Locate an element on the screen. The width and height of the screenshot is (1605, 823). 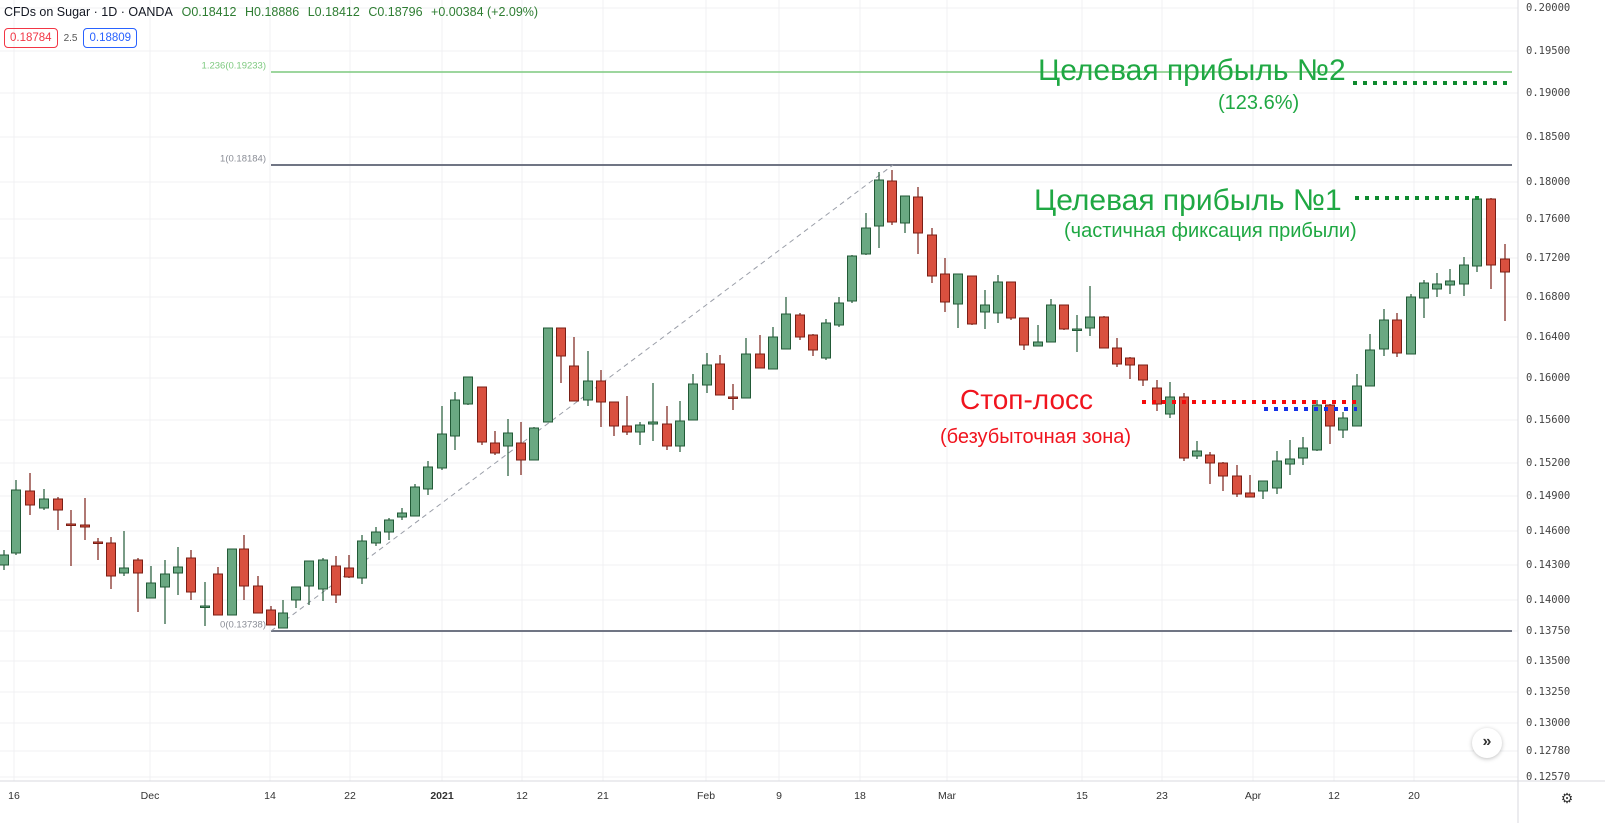
price-tick-label: 0.12780 is located at coordinates (1548, 751).